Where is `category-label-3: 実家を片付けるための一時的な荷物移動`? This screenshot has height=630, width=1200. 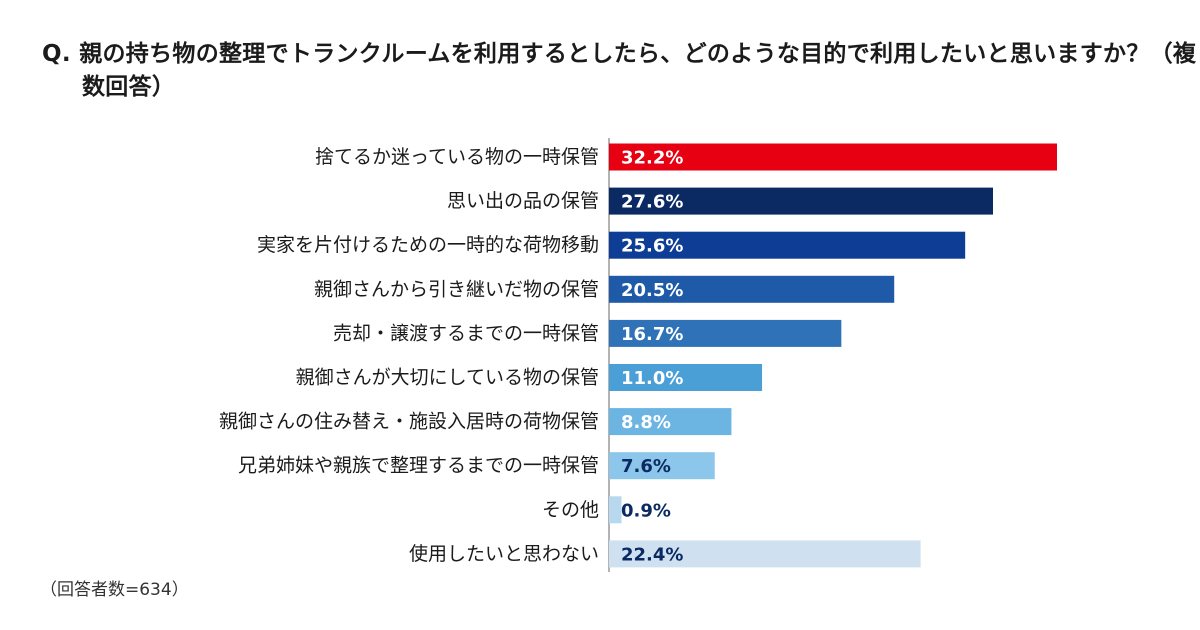 category-label-3: 実家を片付けるための一時的な荷物移動 is located at coordinates (428, 245).